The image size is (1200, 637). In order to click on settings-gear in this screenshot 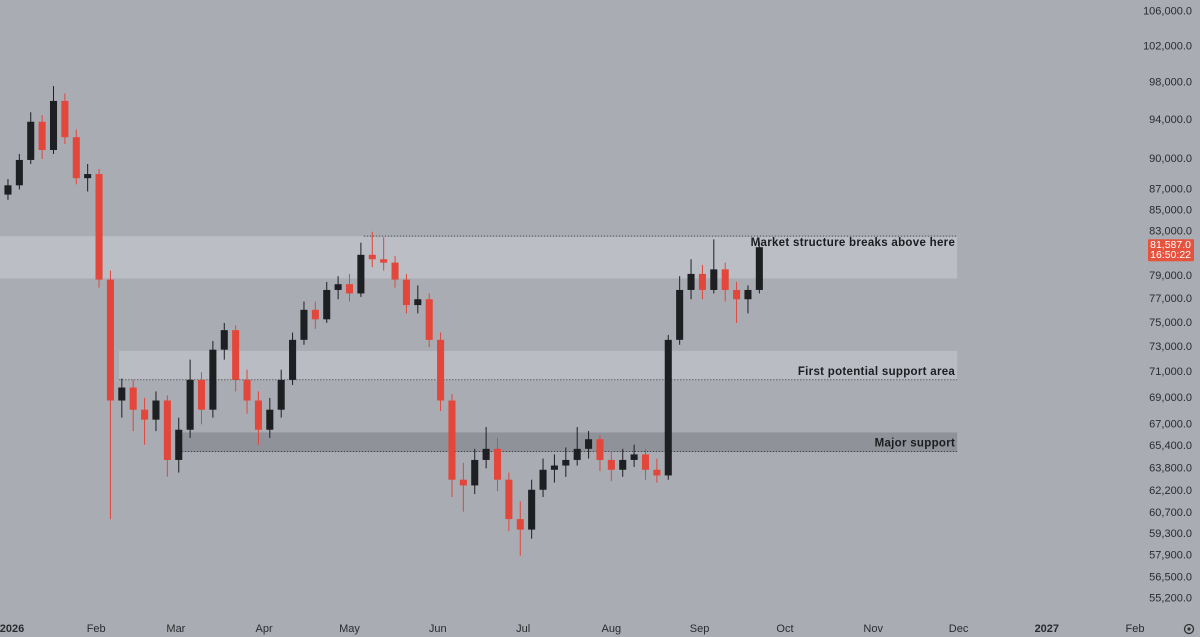, I will do `click(1189, 629)`.